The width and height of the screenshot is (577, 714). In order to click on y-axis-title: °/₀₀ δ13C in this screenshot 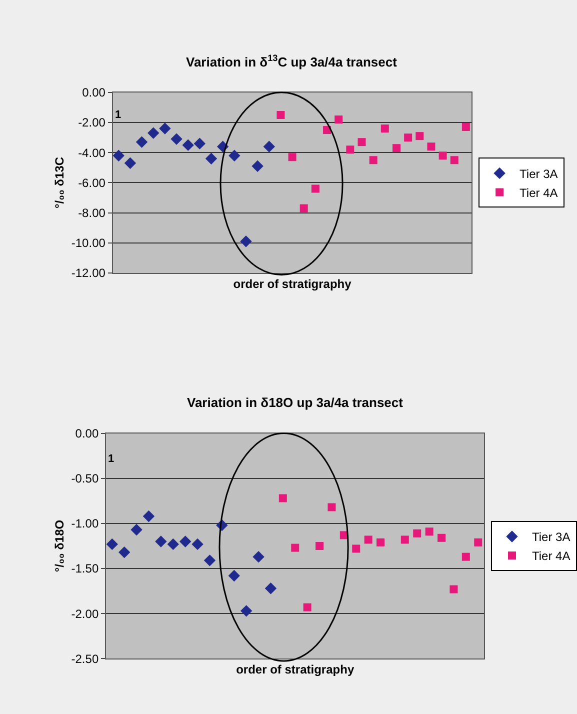, I will do `click(59, 182)`.